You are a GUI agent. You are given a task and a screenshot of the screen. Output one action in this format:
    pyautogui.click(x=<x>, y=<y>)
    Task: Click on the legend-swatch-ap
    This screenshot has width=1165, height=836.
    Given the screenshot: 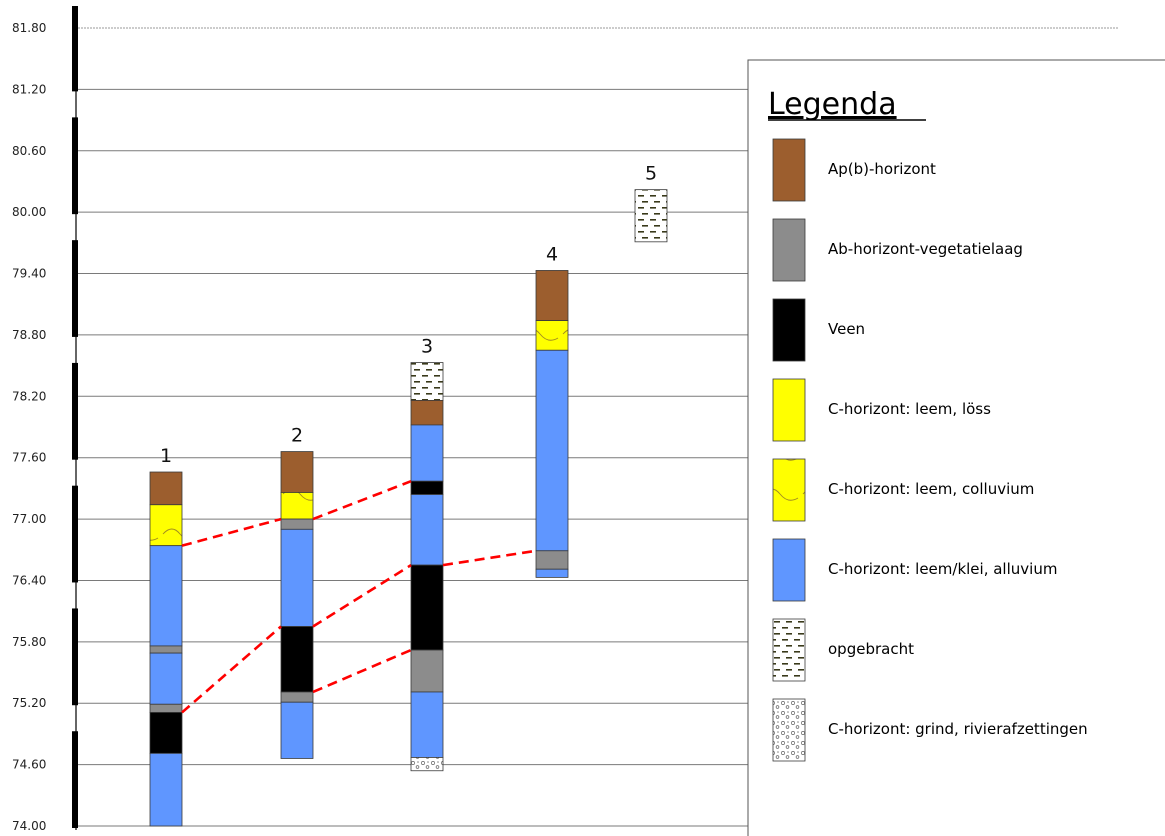 What is the action you would take?
    pyautogui.click(x=789, y=170)
    